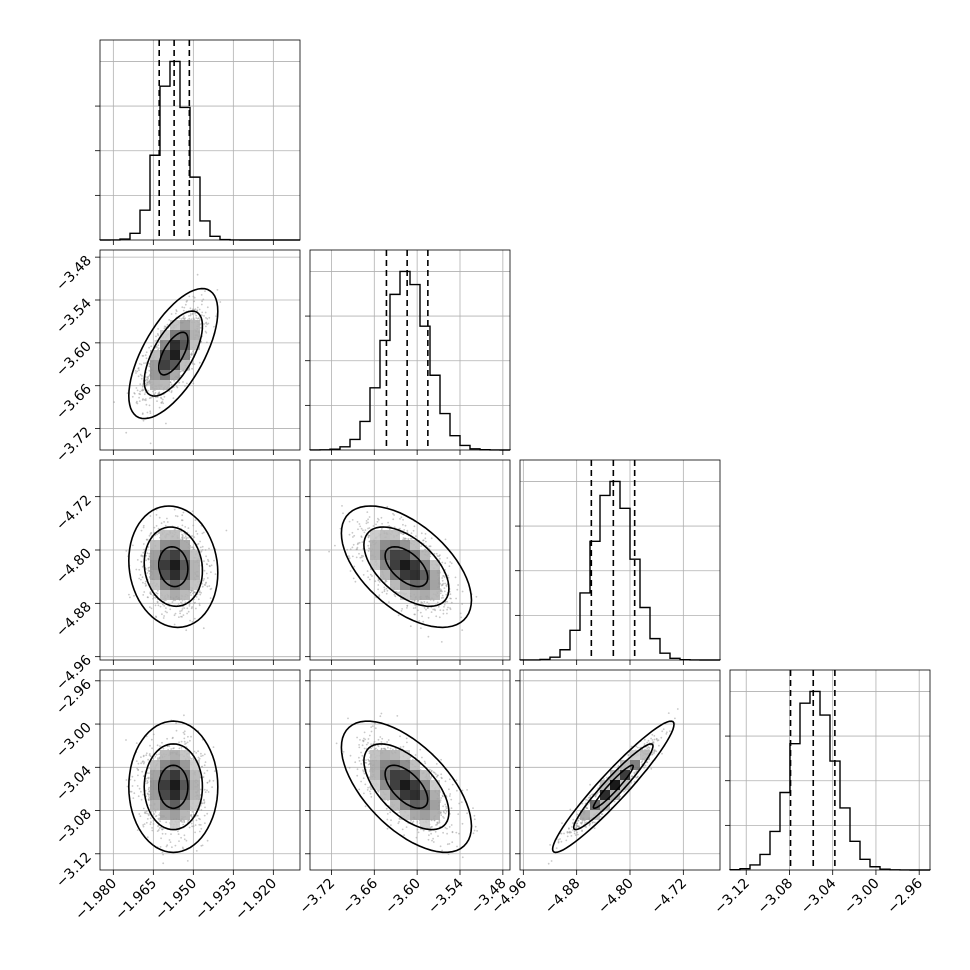 The width and height of the screenshot is (970, 970). I want to click on x-tick-label: −1.935, so click(216, 900).